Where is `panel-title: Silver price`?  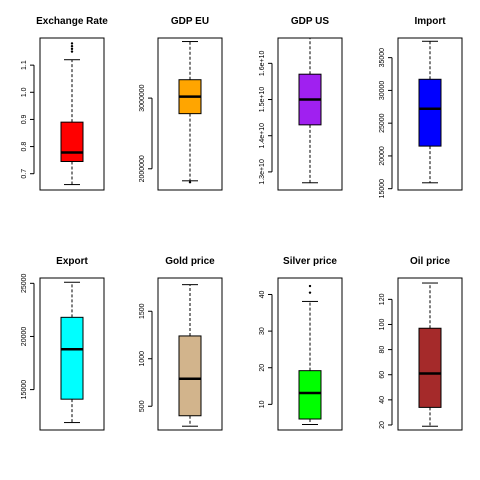 panel-title: Silver price is located at coordinates (310, 261).